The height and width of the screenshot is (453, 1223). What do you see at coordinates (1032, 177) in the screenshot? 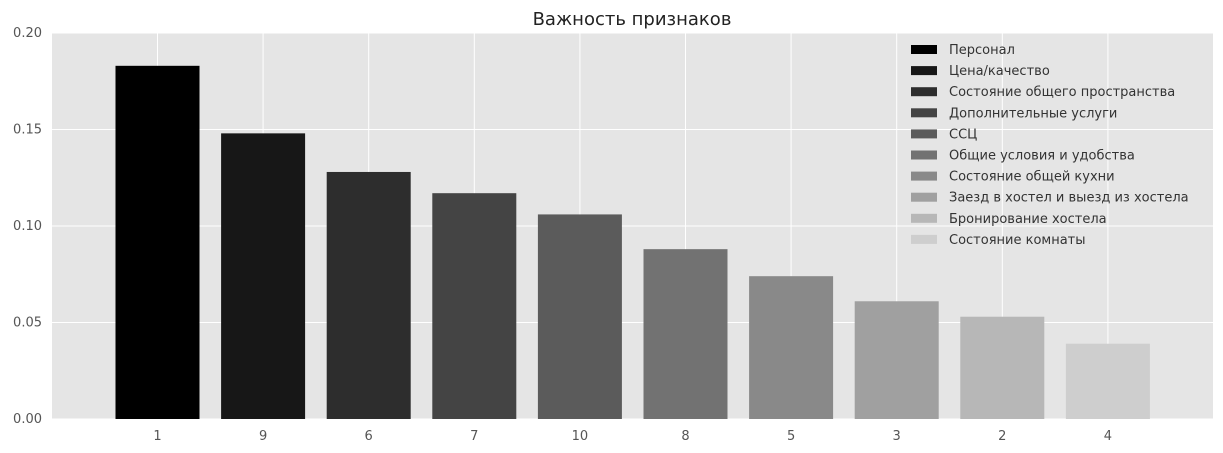
I see `legend-label: Состояние общей кухни` at bounding box center [1032, 177].